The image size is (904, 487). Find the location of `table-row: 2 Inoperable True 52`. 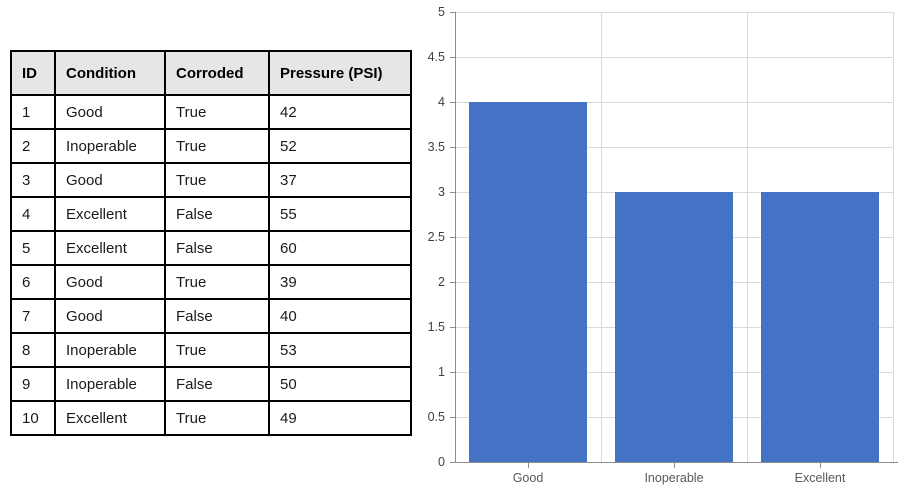

table-row: 2 Inoperable True 52 is located at coordinates (211, 146).